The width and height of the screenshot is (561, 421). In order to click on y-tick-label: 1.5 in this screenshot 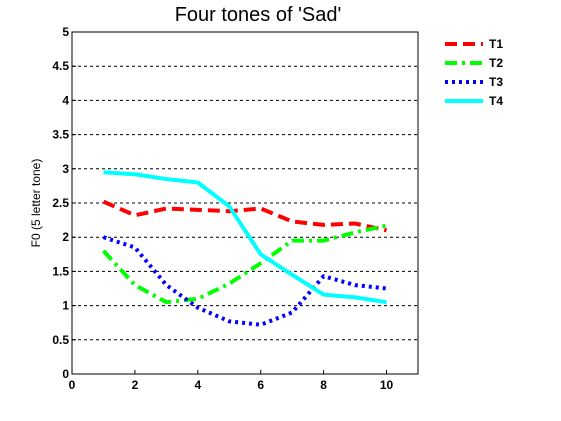, I will do `click(60, 271)`.